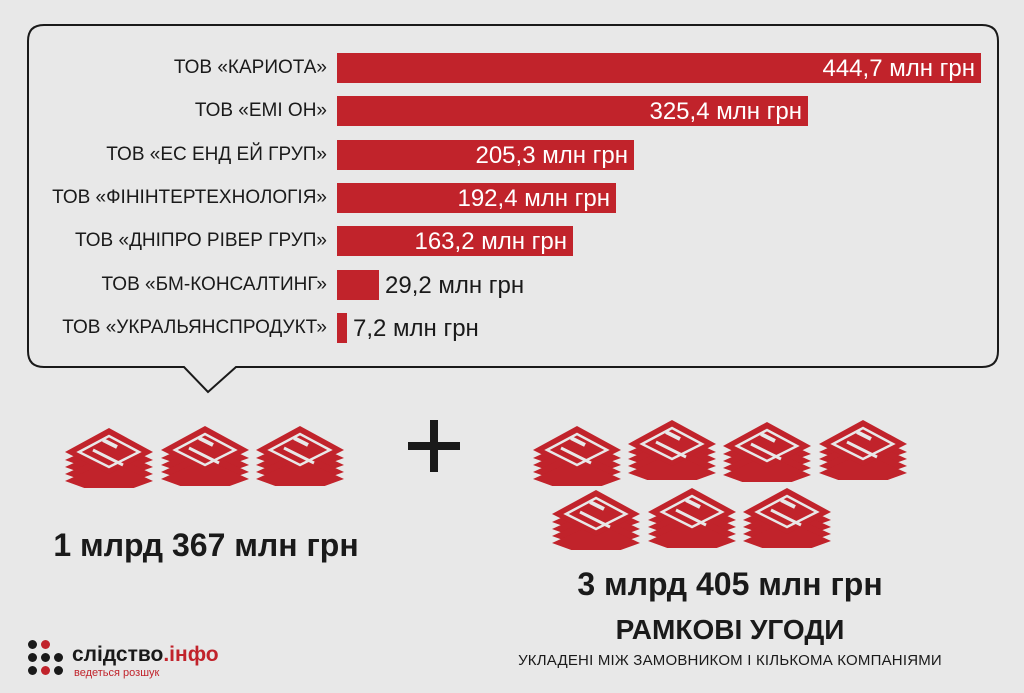 The width and height of the screenshot is (1024, 693). Describe the element at coordinates (189, 197) in the screenshot. I see `company-label: ТОВ «ФІНІНТЕРТЕХНОЛОГІЯ»` at that location.